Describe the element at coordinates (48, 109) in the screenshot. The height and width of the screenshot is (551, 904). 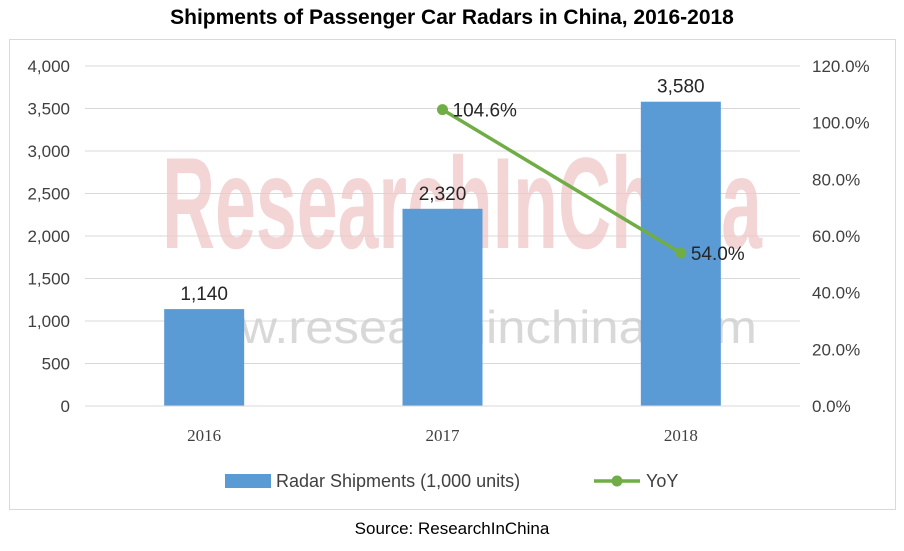
I see `y-left-tick-label: 3,500` at that location.